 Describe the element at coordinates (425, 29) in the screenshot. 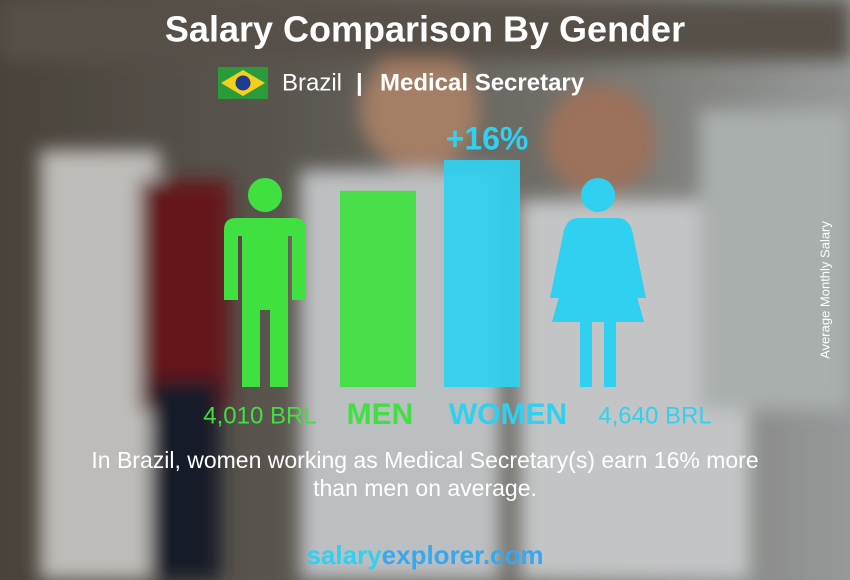

I see `chart-title: Salary Comparison By Gender` at that location.